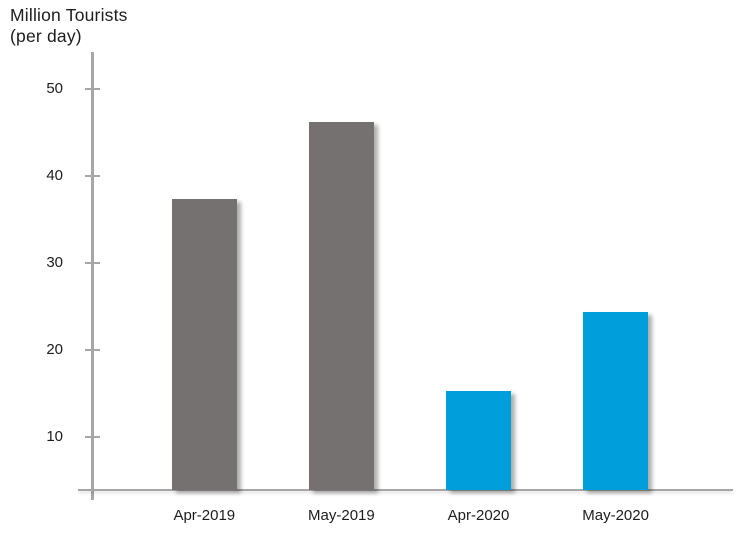 The image size is (745, 548). What do you see at coordinates (478, 440) in the screenshot?
I see `bar-apr-2020` at bounding box center [478, 440].